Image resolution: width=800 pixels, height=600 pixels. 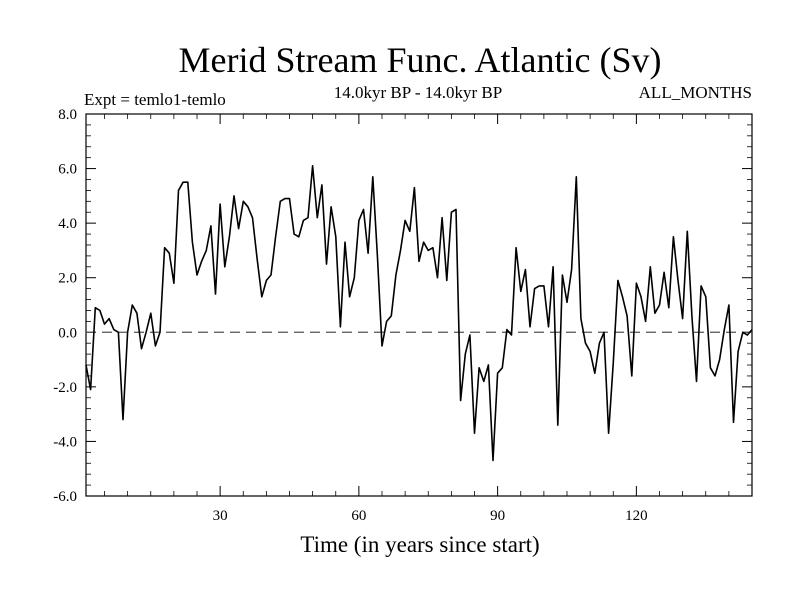 I want to click on y-tick-label: 2.0, so click(x=67, y=279).